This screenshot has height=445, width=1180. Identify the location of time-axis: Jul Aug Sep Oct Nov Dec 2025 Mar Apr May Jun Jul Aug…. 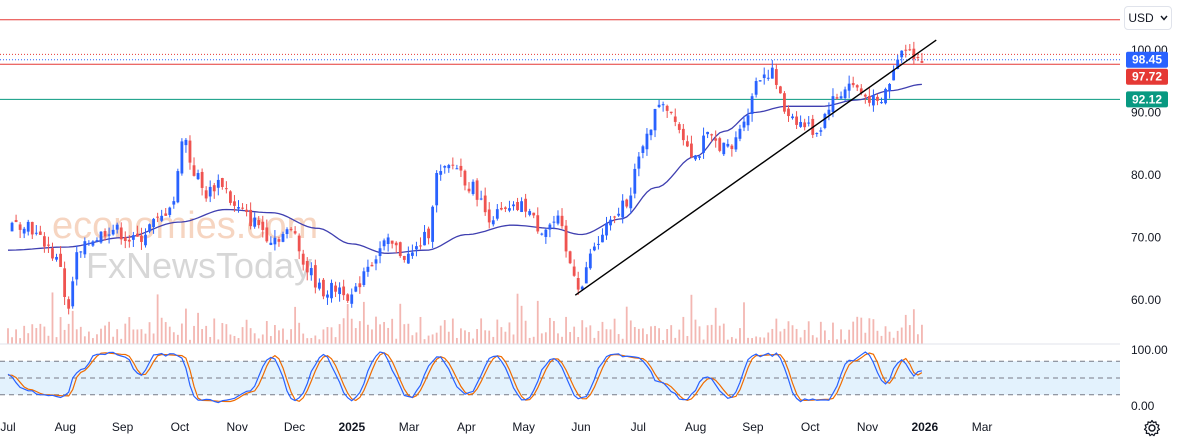
(496, 427).